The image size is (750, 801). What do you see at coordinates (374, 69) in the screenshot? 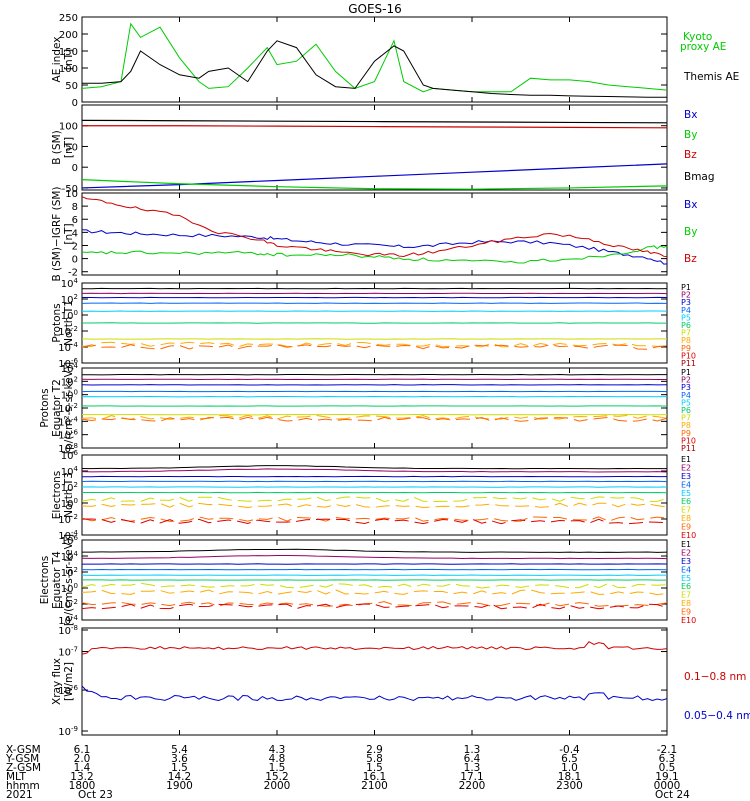
I see `ae-series-themis` at bounding box center [374, 69].